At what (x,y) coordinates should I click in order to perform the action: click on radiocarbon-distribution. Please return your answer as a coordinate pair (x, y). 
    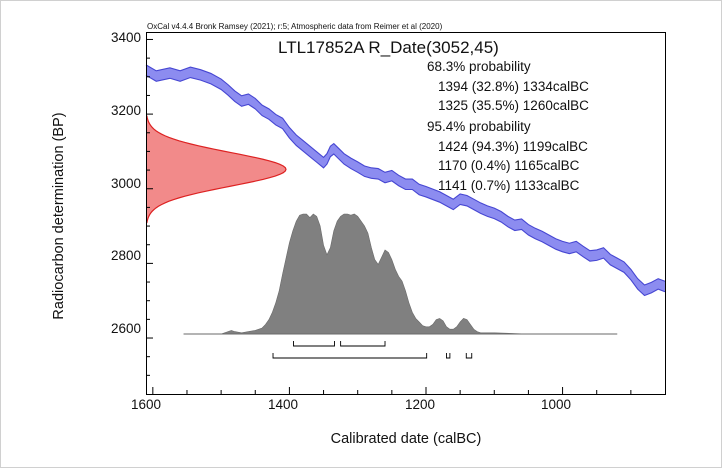
    Looking at the image, I should click on (216, 169).